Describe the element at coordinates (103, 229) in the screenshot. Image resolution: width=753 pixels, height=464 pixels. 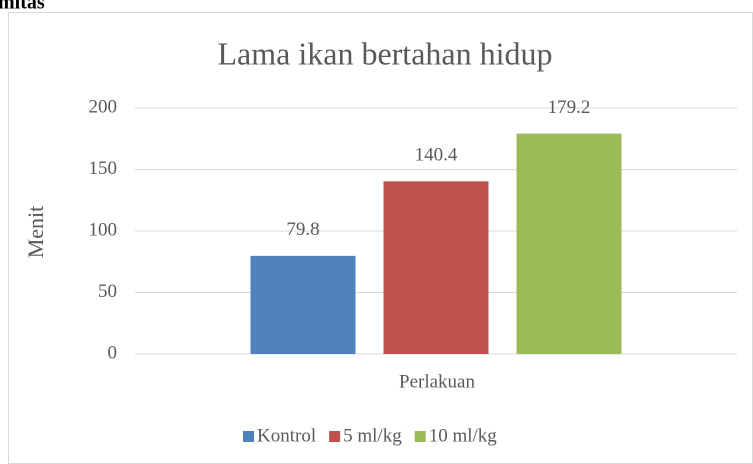
I see `y-tick-label: 100` at that location.